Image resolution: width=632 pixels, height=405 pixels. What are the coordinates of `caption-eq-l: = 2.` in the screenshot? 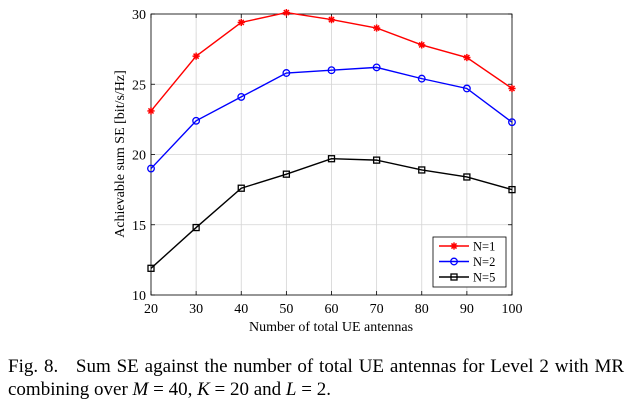 It's located at (313, 389).